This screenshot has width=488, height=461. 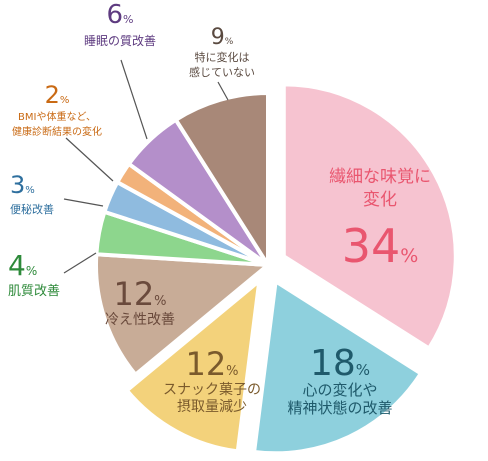 I want to click on category-label: 繊細な味覚に, so click(x=380, y=177).